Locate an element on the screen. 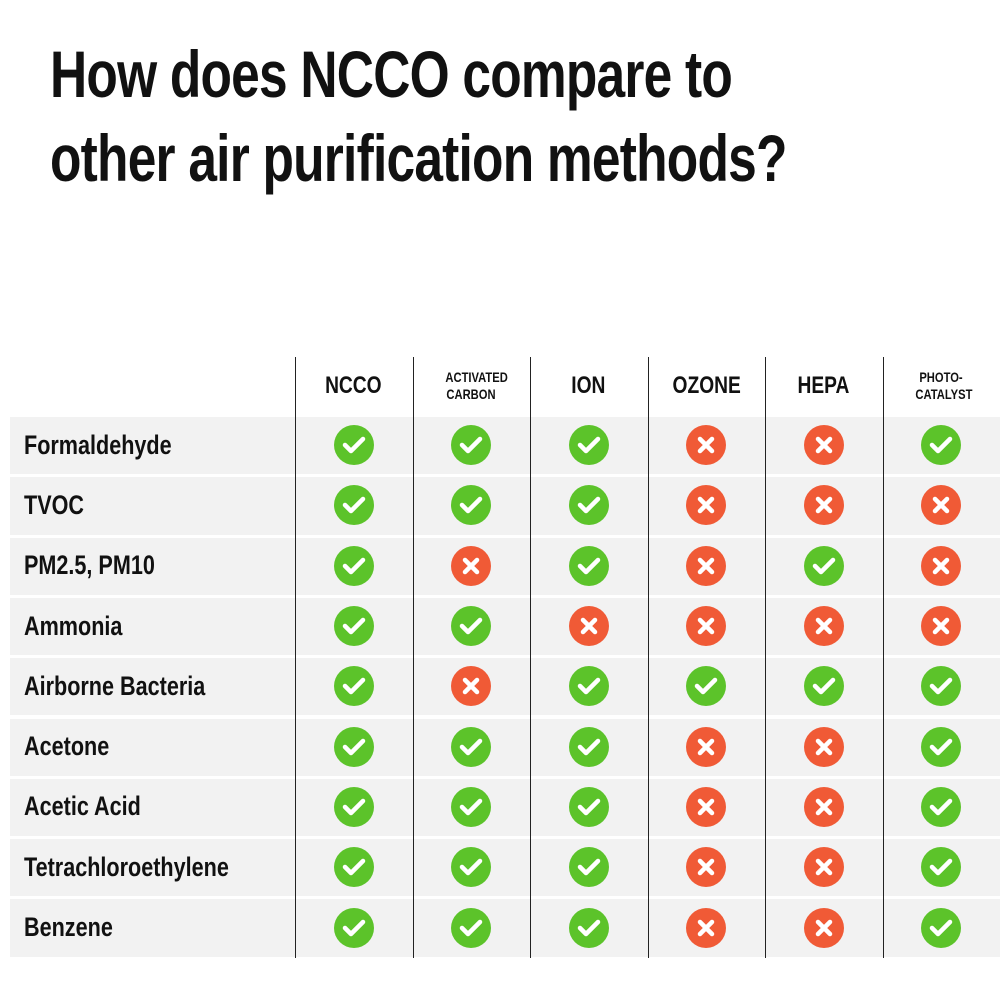 This screenshot has height=1000, width=1000. row-label-text: Acetic Acid is located at coordinates (82, 806).